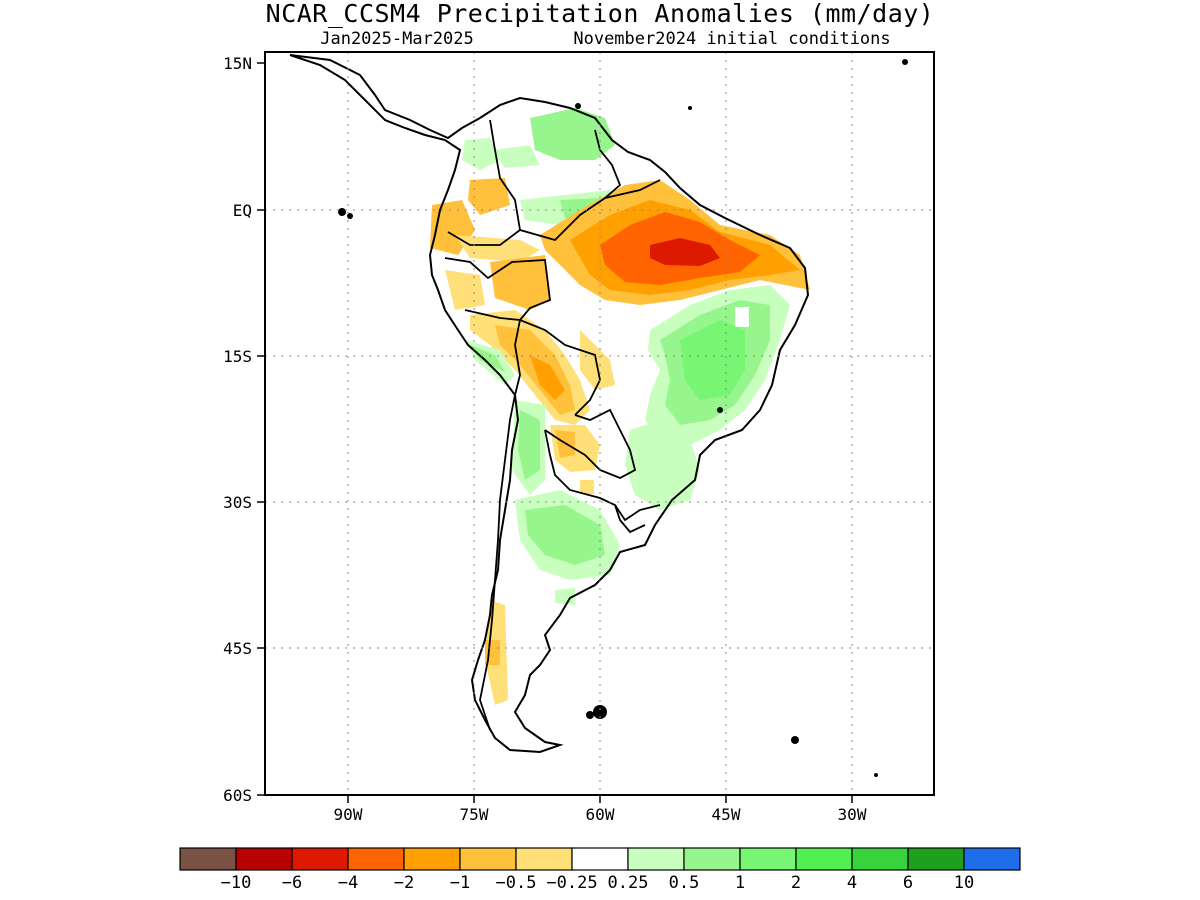 This screenshot has width=1200, height=900. Describe the element at coordinates (908, 883) in the screenshot. I see `colorbar-label: 6` at that location.